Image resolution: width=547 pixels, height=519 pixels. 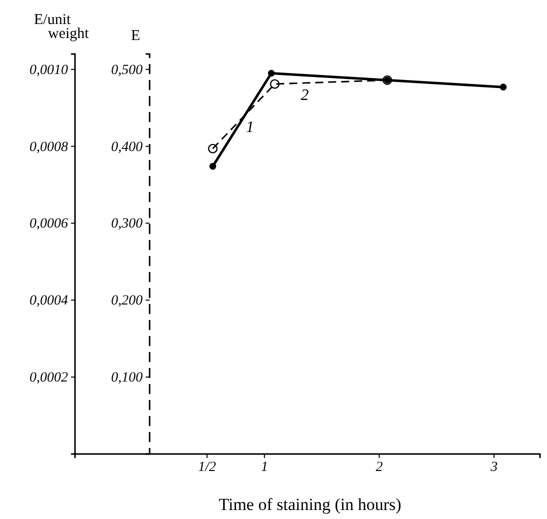 What do you see at coordinates (49, 378) in the screenshot?
I see `y2-tick-label: 0,0002` at bounding box center [49, 378].